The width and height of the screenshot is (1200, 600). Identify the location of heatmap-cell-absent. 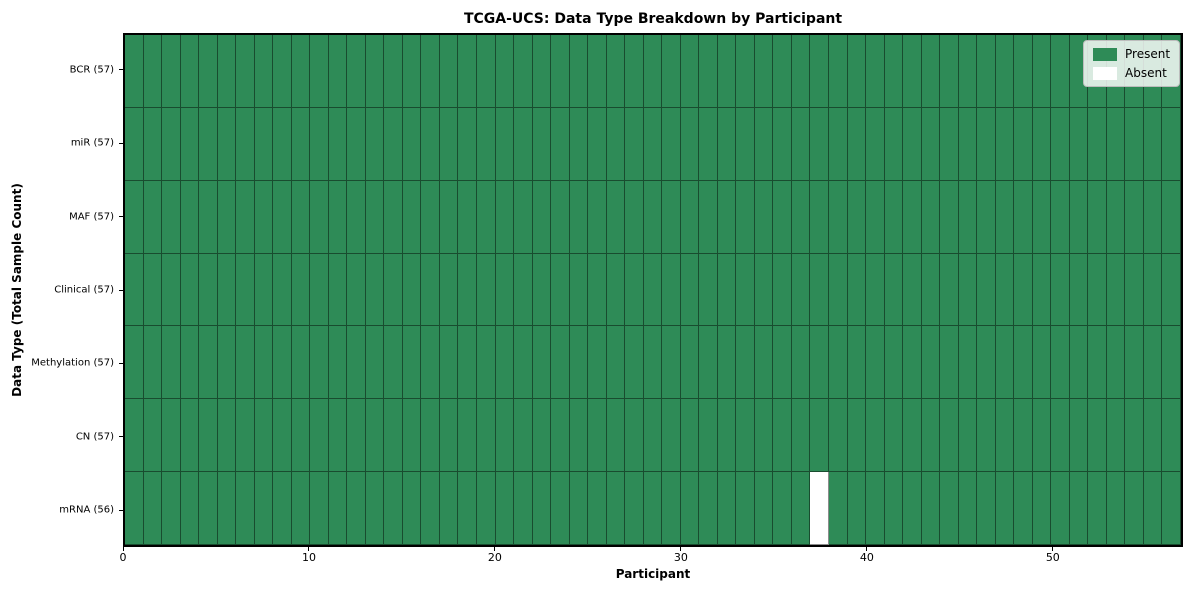
(819, 508).